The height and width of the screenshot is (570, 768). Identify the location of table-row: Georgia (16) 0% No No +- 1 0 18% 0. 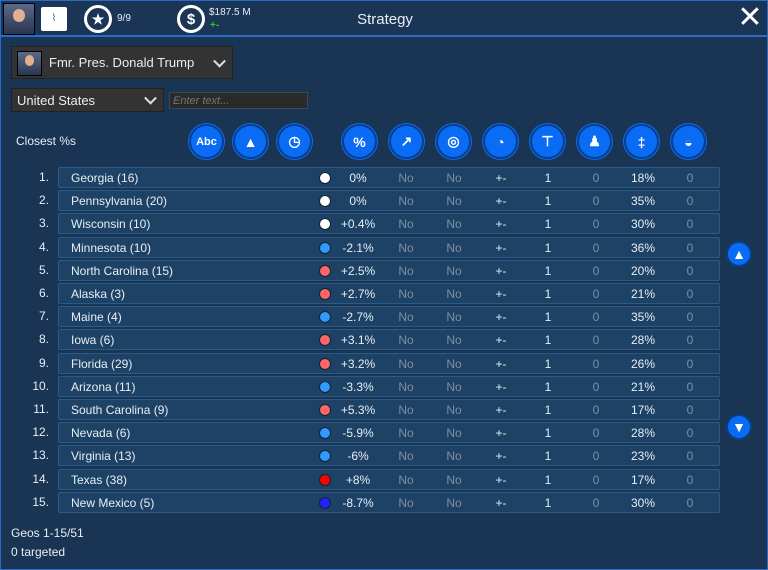
(389, 177).